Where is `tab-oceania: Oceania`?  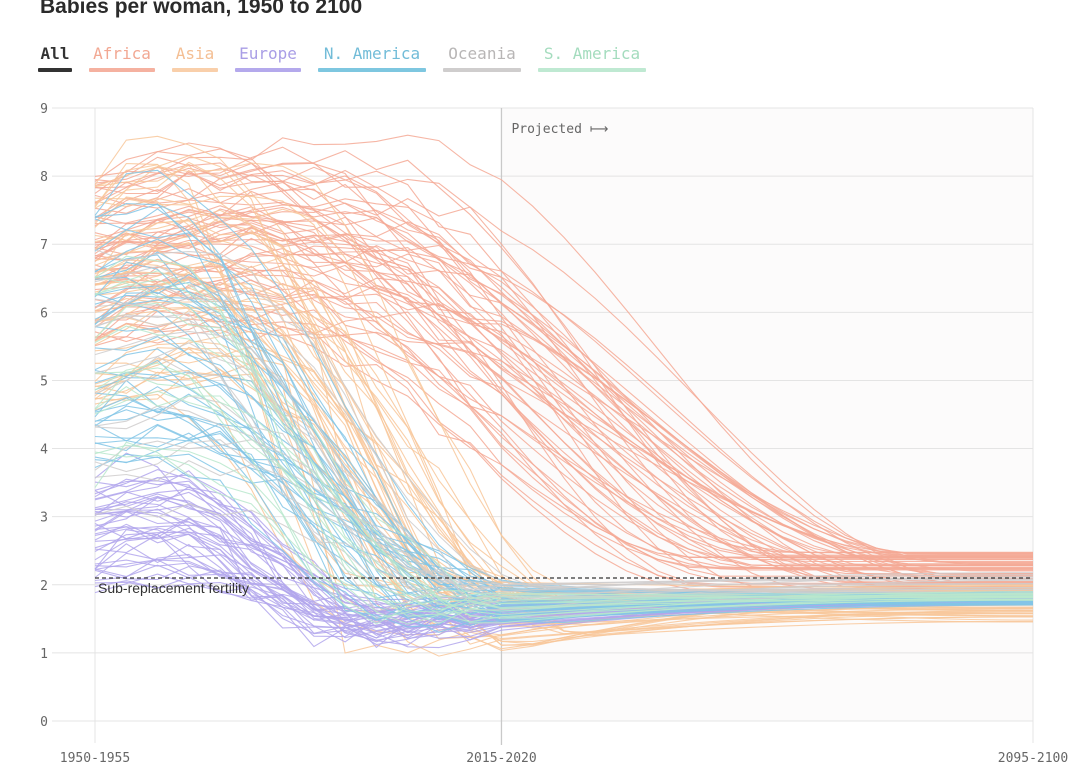 tab-oceania: Oceania is located at coordinates (482, 58).